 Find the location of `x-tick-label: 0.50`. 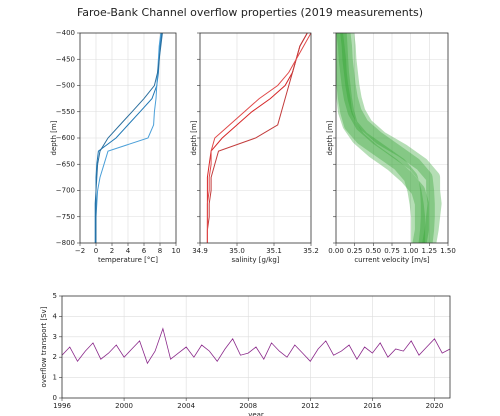

x-tick-label: 0.50 is located at coordinates (374, 251).